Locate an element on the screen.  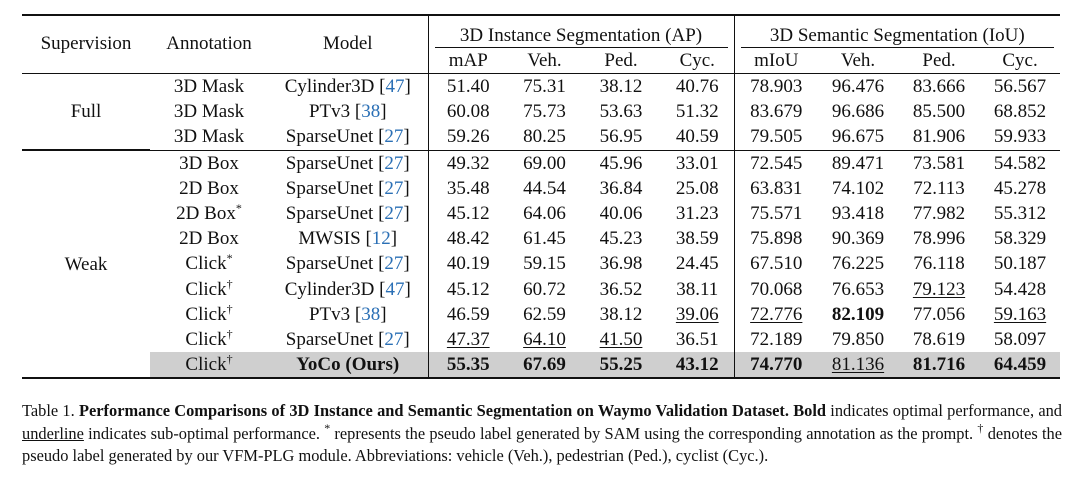
value-text: 50.187 is located at coordinates (1020, 264).